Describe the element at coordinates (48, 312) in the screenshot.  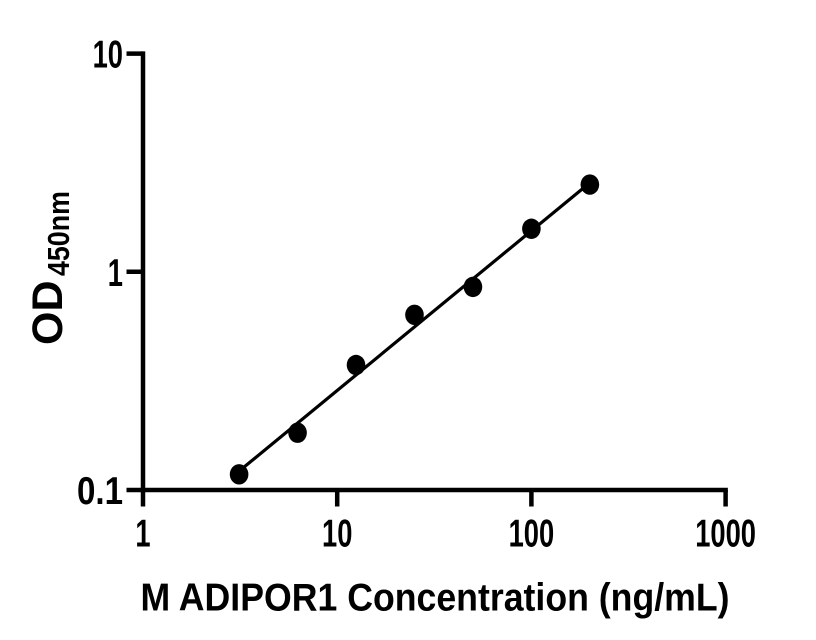
I see `y-axis-title-main: OD` at that location.